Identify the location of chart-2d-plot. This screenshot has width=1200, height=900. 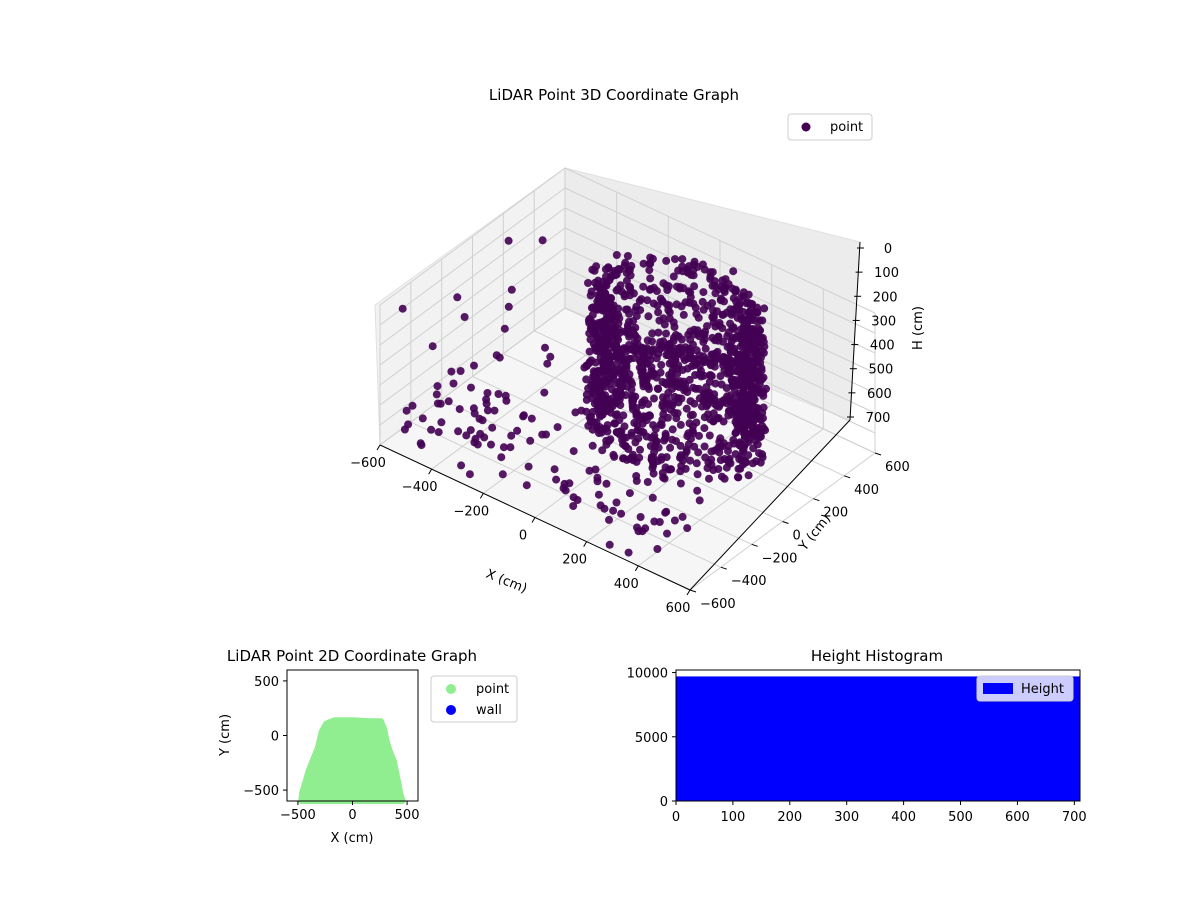
(352, 760).